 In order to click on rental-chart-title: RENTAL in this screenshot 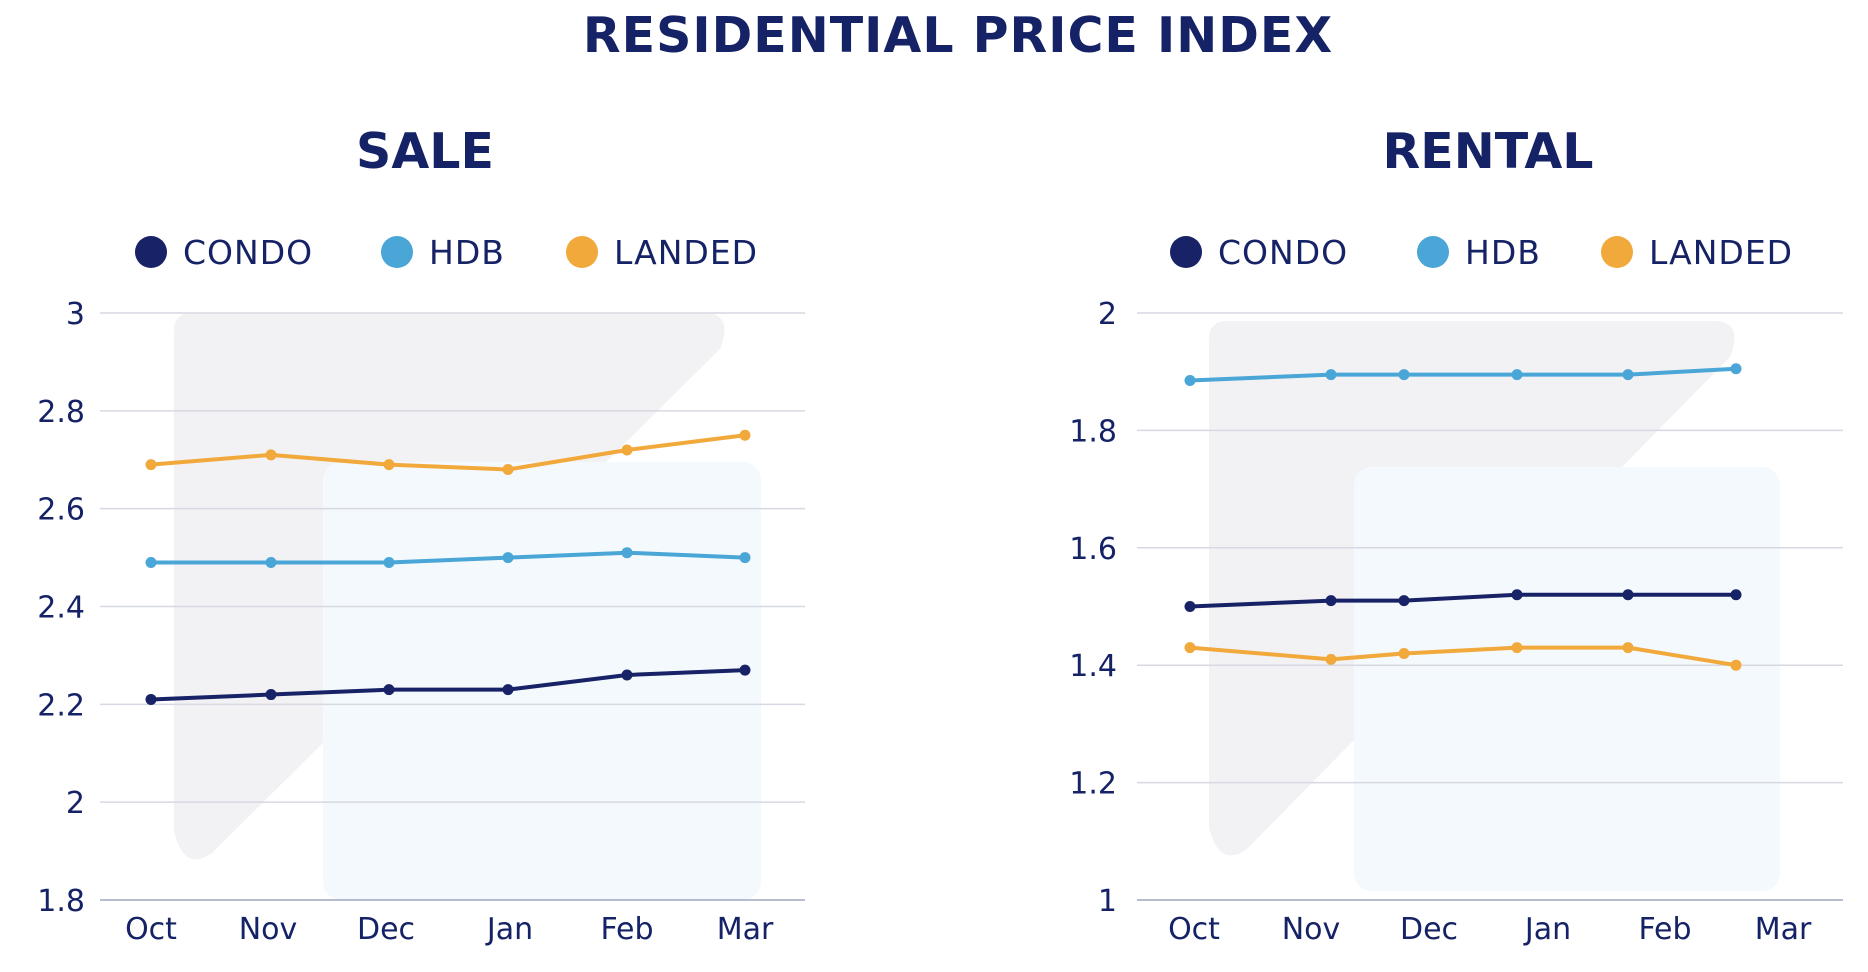, I will do `click(1488, 151)`.